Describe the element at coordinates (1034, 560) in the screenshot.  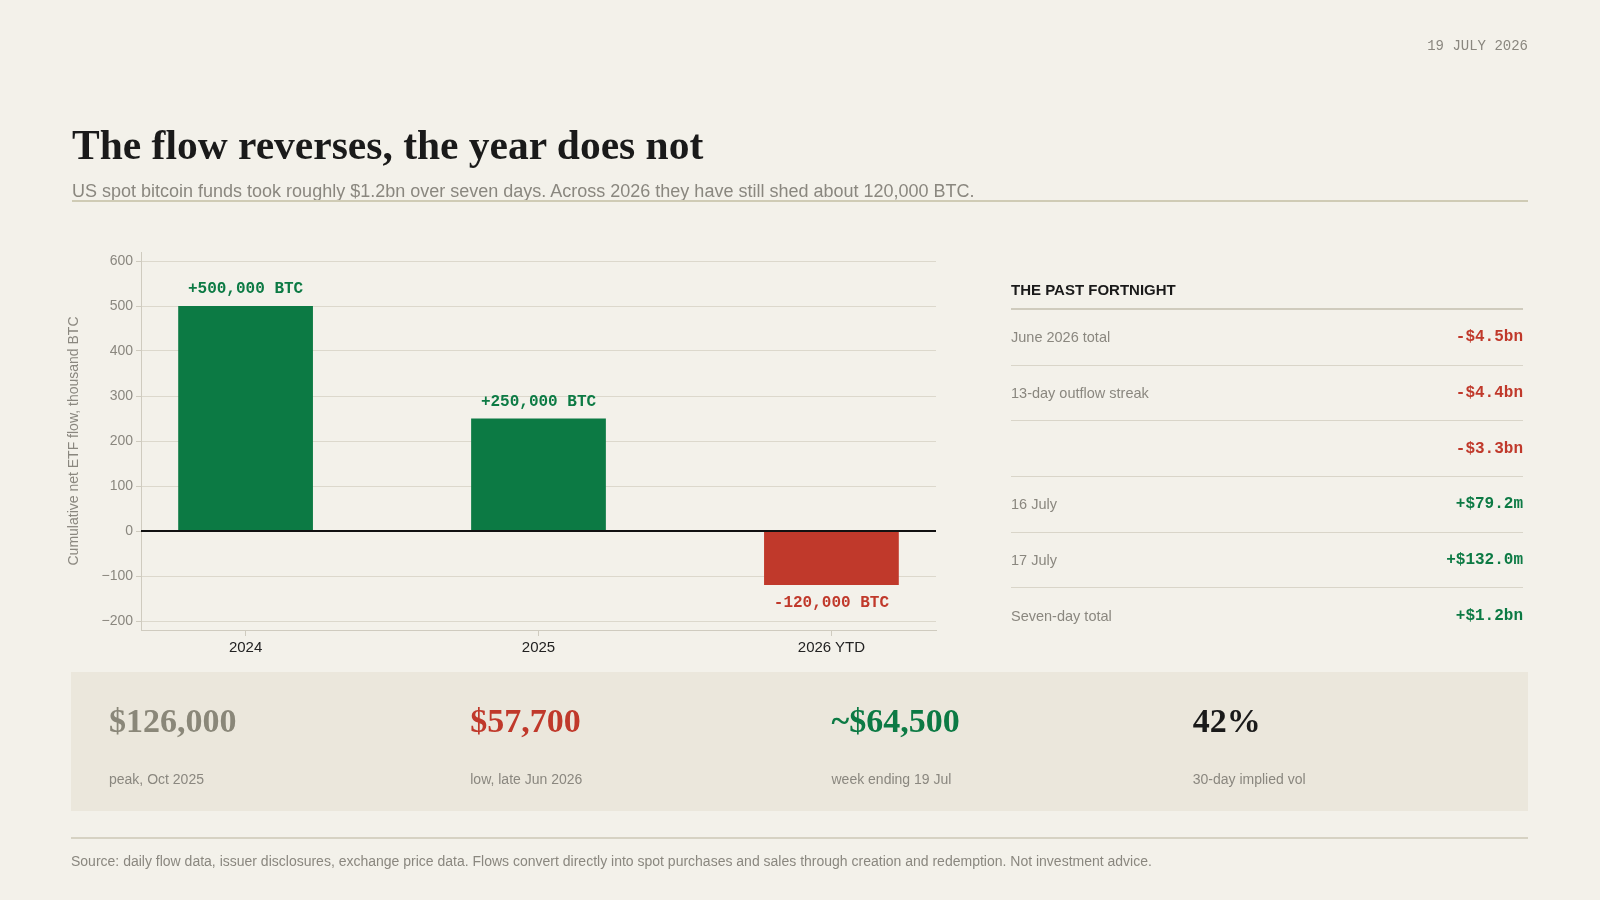
I see `category-label: 17 July` at that location.